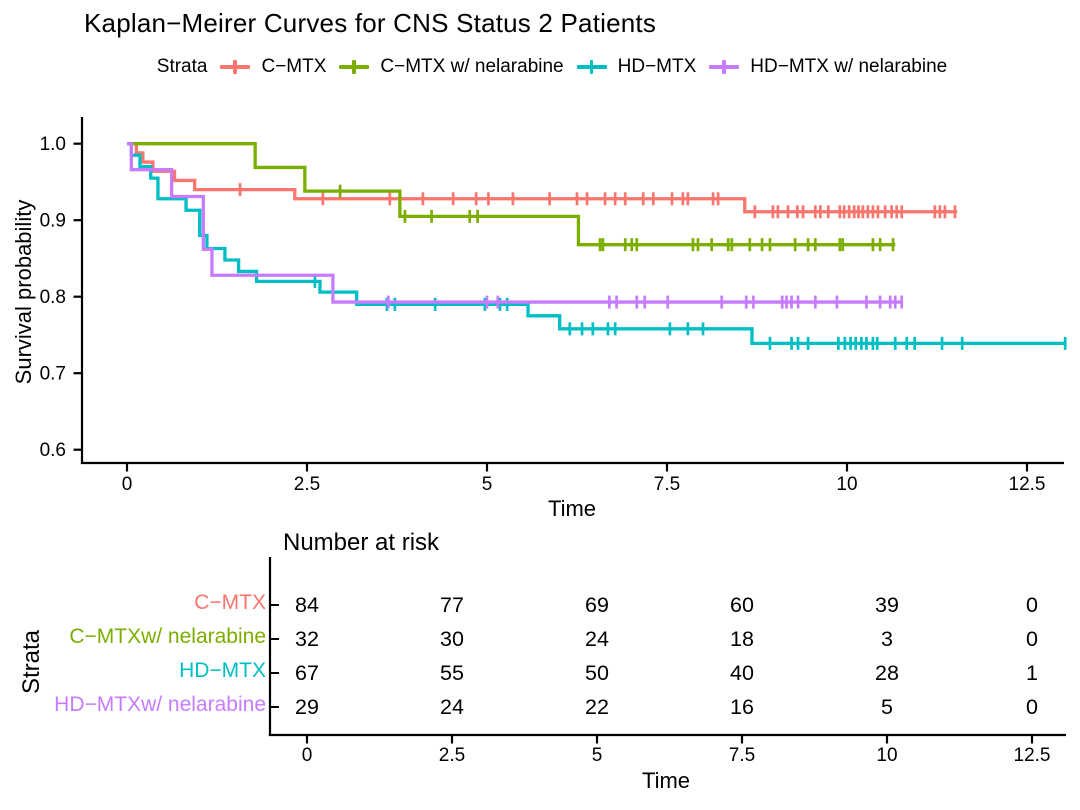 The image size is (1080, 810). Describe the element at coordinates (31, 662) in the screenshot. I see `risk-table-y-label: Strata` at that location.